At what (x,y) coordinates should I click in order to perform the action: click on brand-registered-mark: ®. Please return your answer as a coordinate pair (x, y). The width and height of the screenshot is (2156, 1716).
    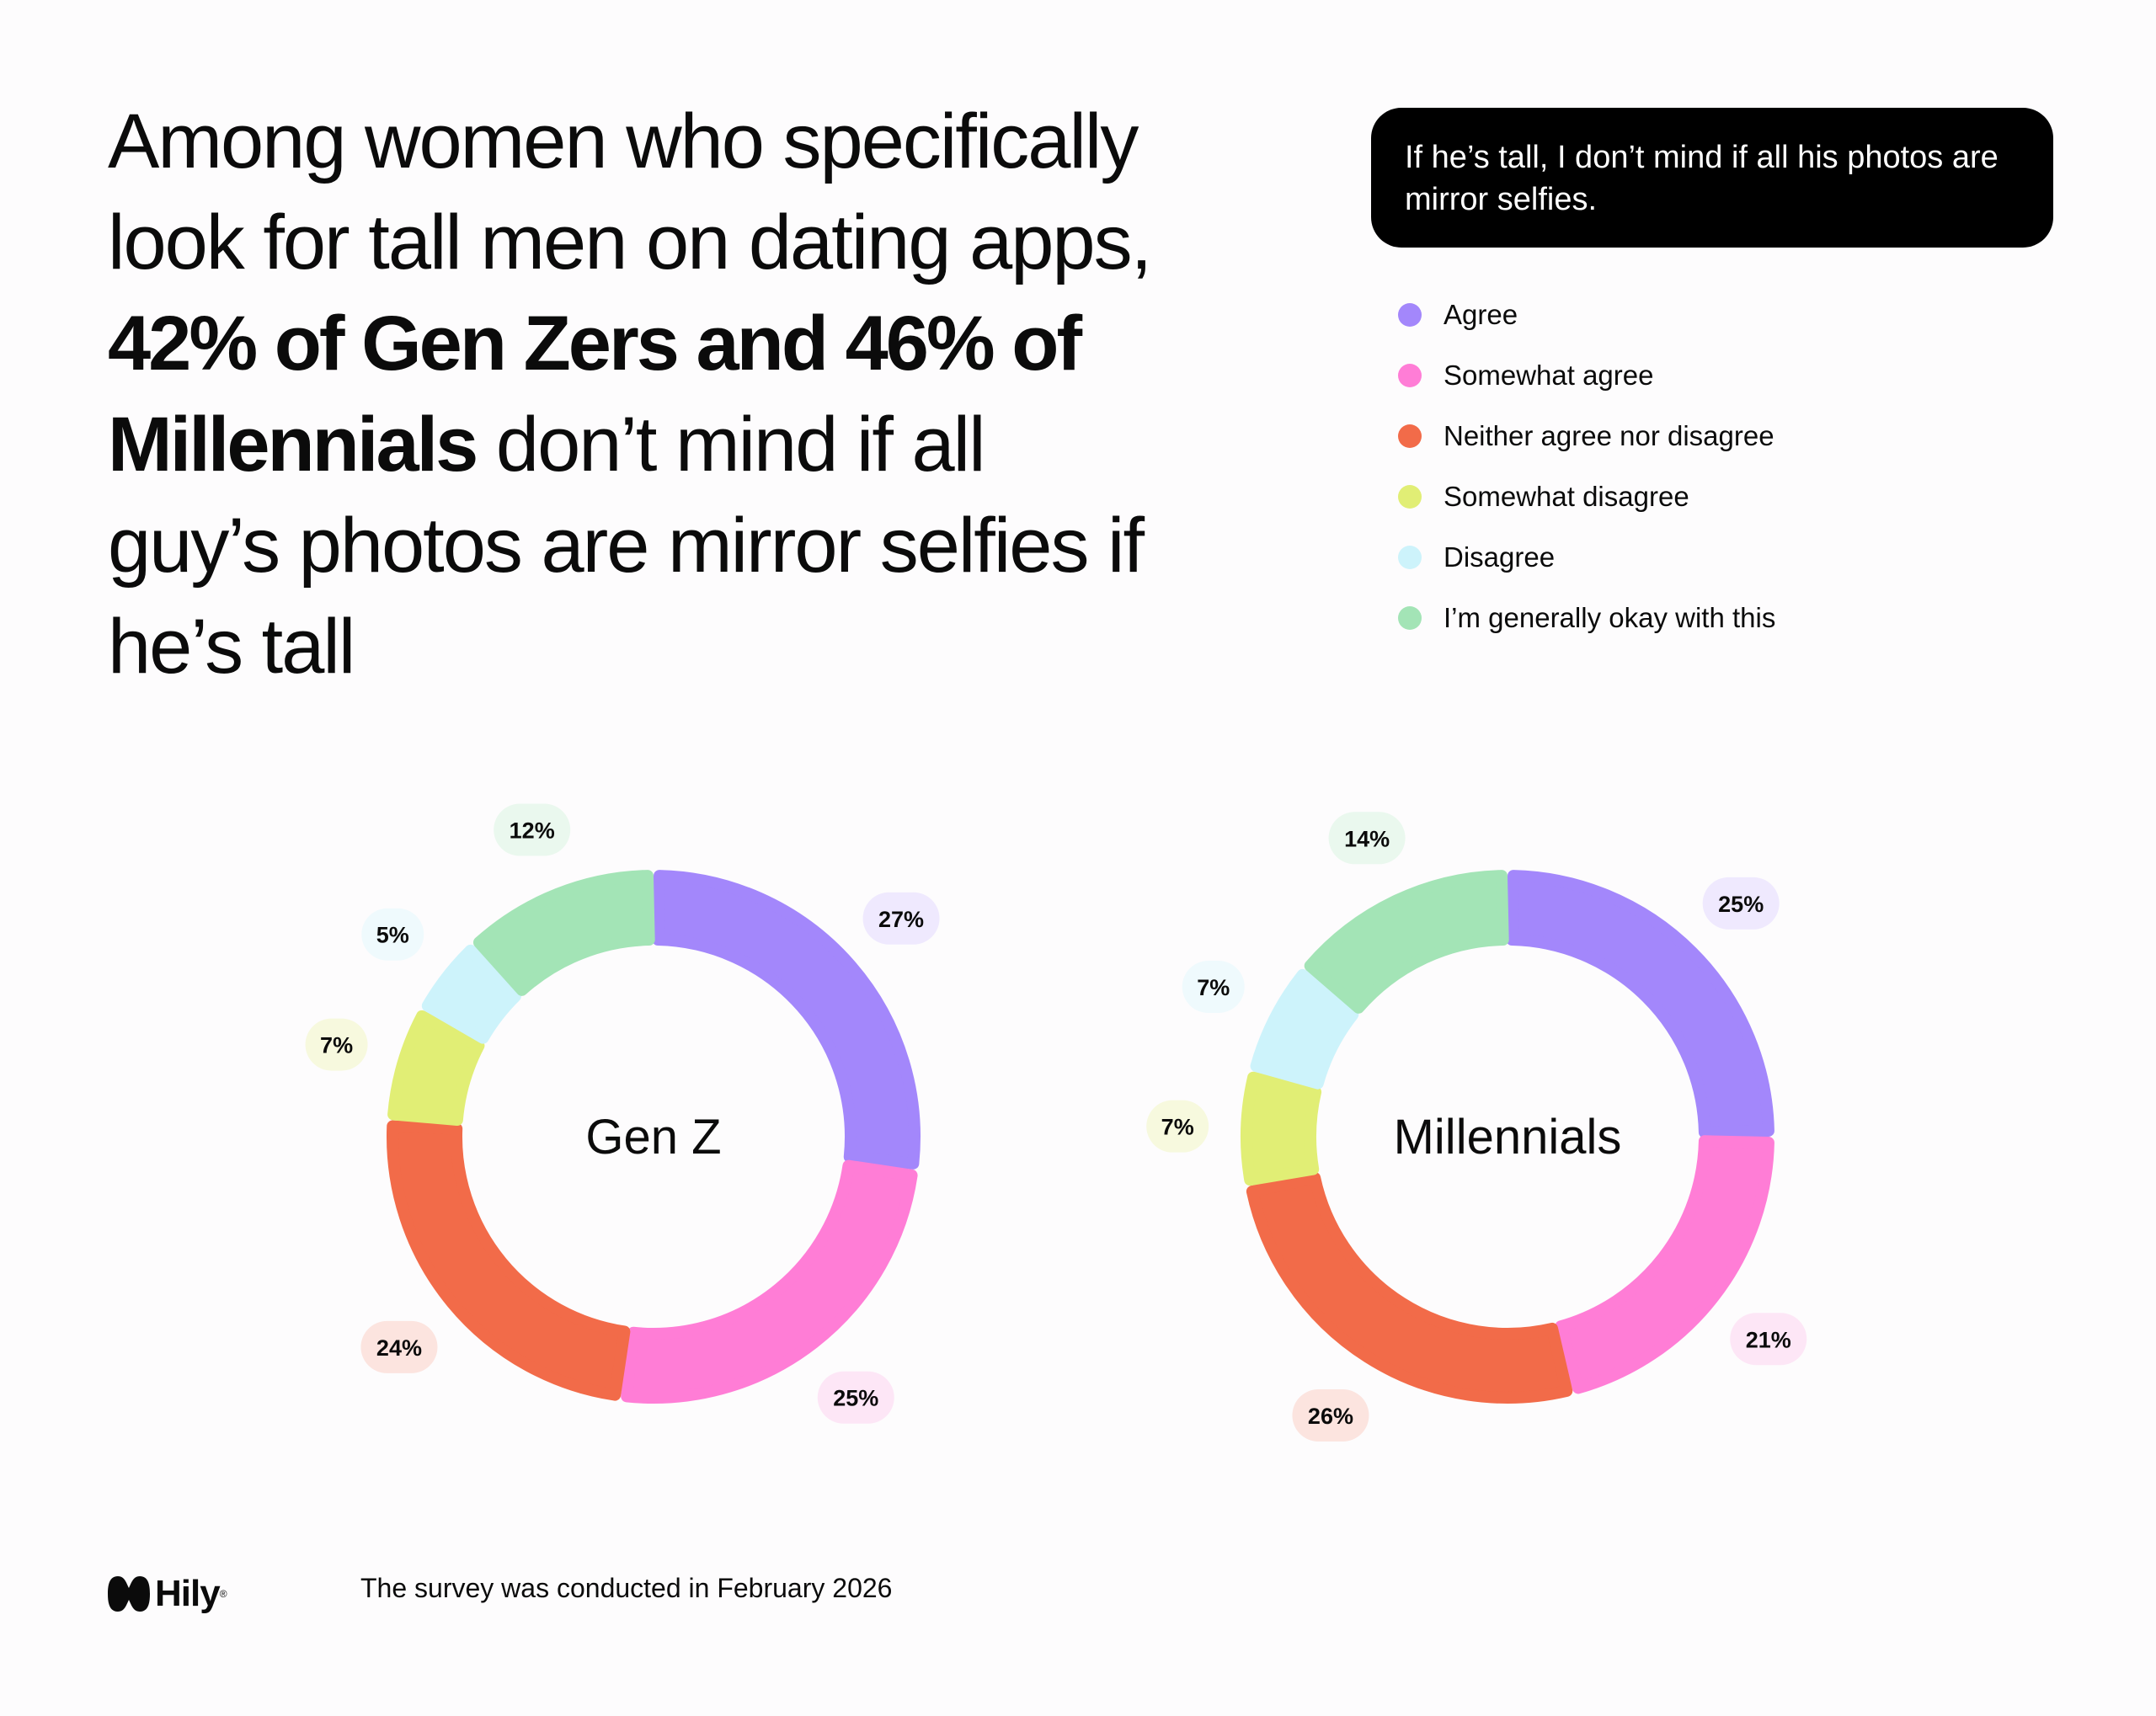
    Looking at the image, I should click on (223, 1594).